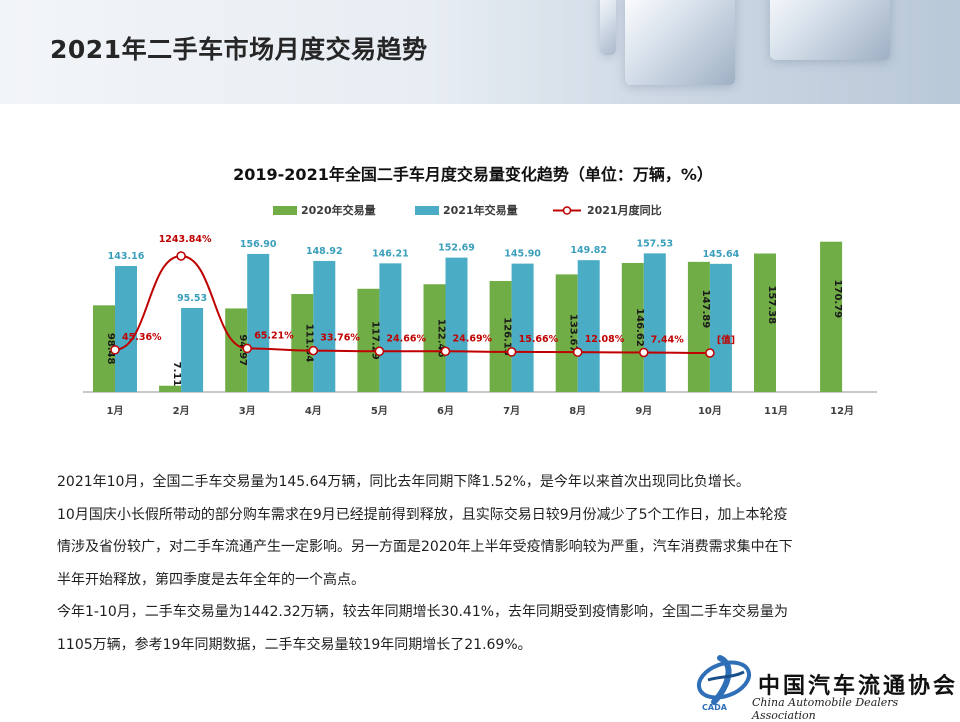 The width and height of the screenshot is (960, 722). I want to click on bar-label-2021-4: 148.92, so click(324, 251).